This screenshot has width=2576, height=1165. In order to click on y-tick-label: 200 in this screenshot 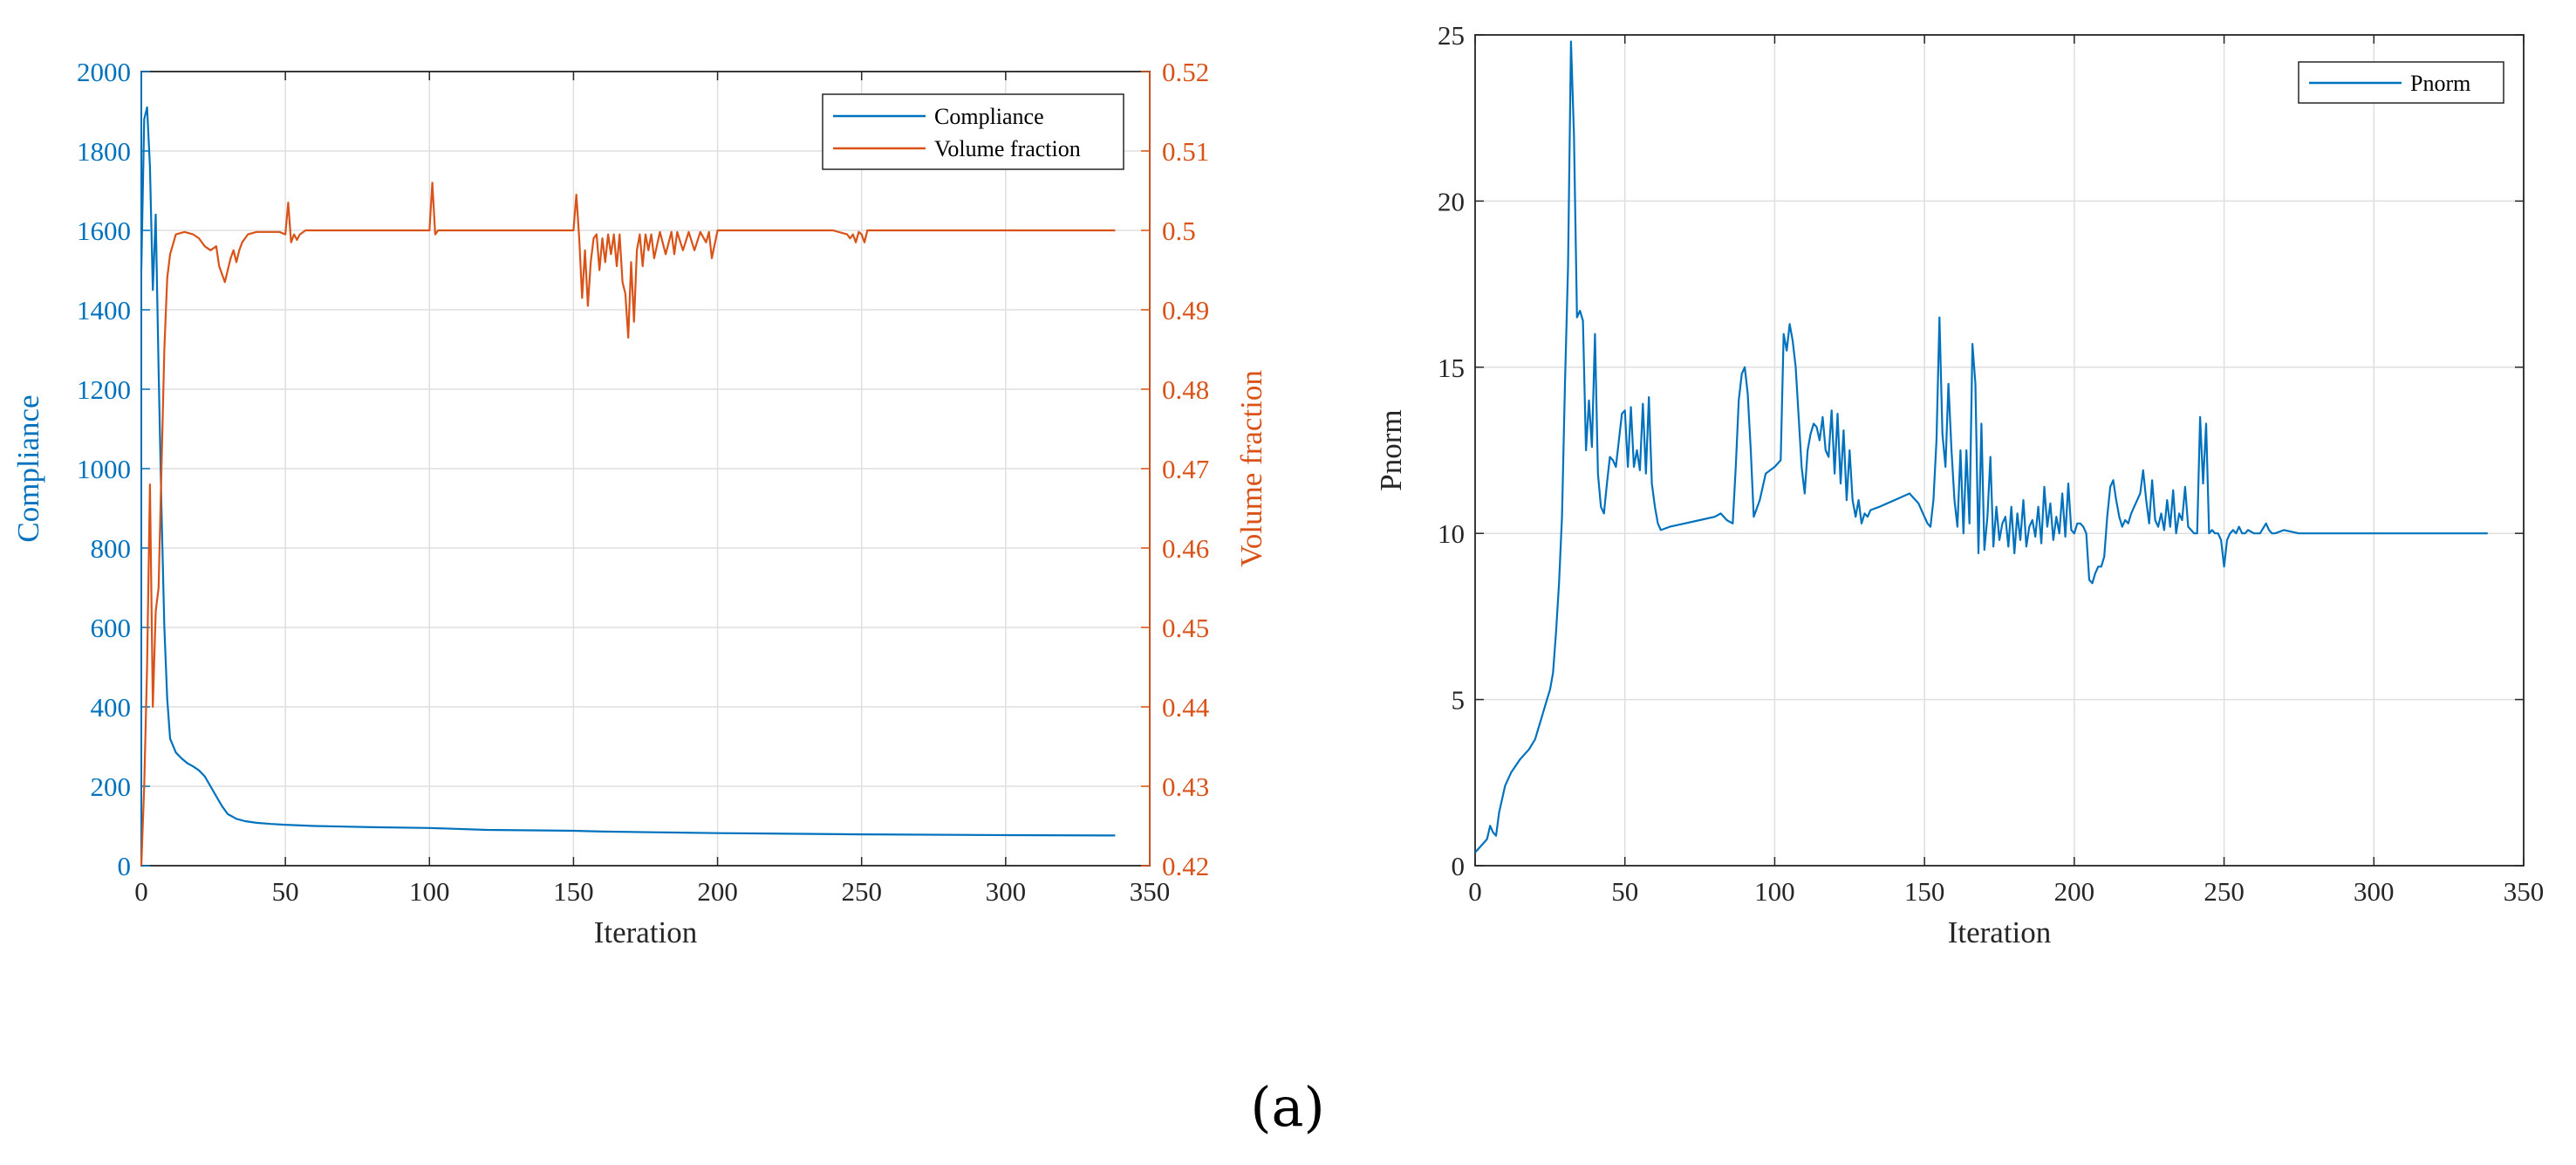, I will do `click(111, 786)`.